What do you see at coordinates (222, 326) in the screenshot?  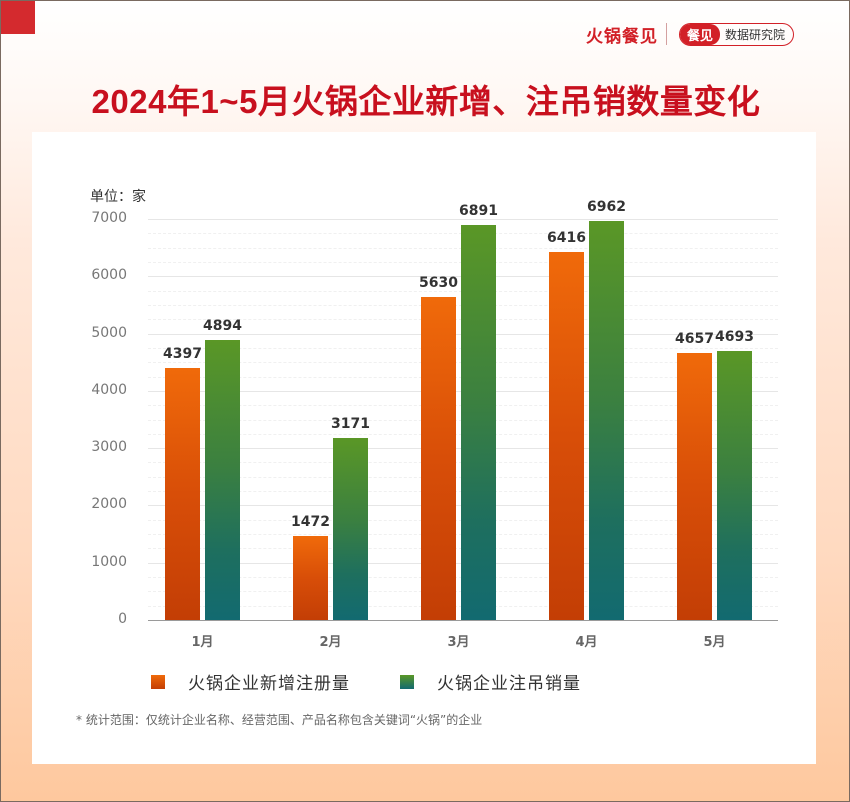 I see `bar-value-label: 4894` at bounding box center [222, 326].